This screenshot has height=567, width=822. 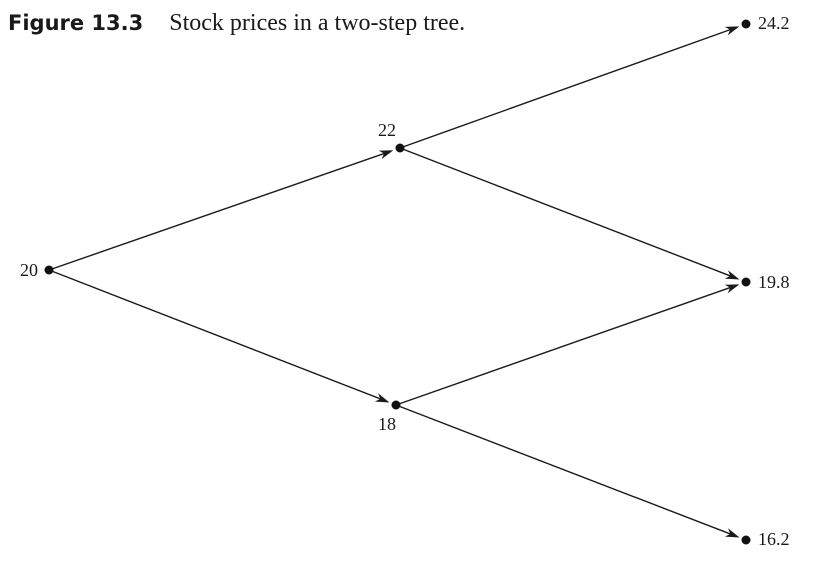 What do you see at coordinates (218, 211) in the screenshot?
I see `tree-edge-n0-n1u` at bounding box center [218, 211].